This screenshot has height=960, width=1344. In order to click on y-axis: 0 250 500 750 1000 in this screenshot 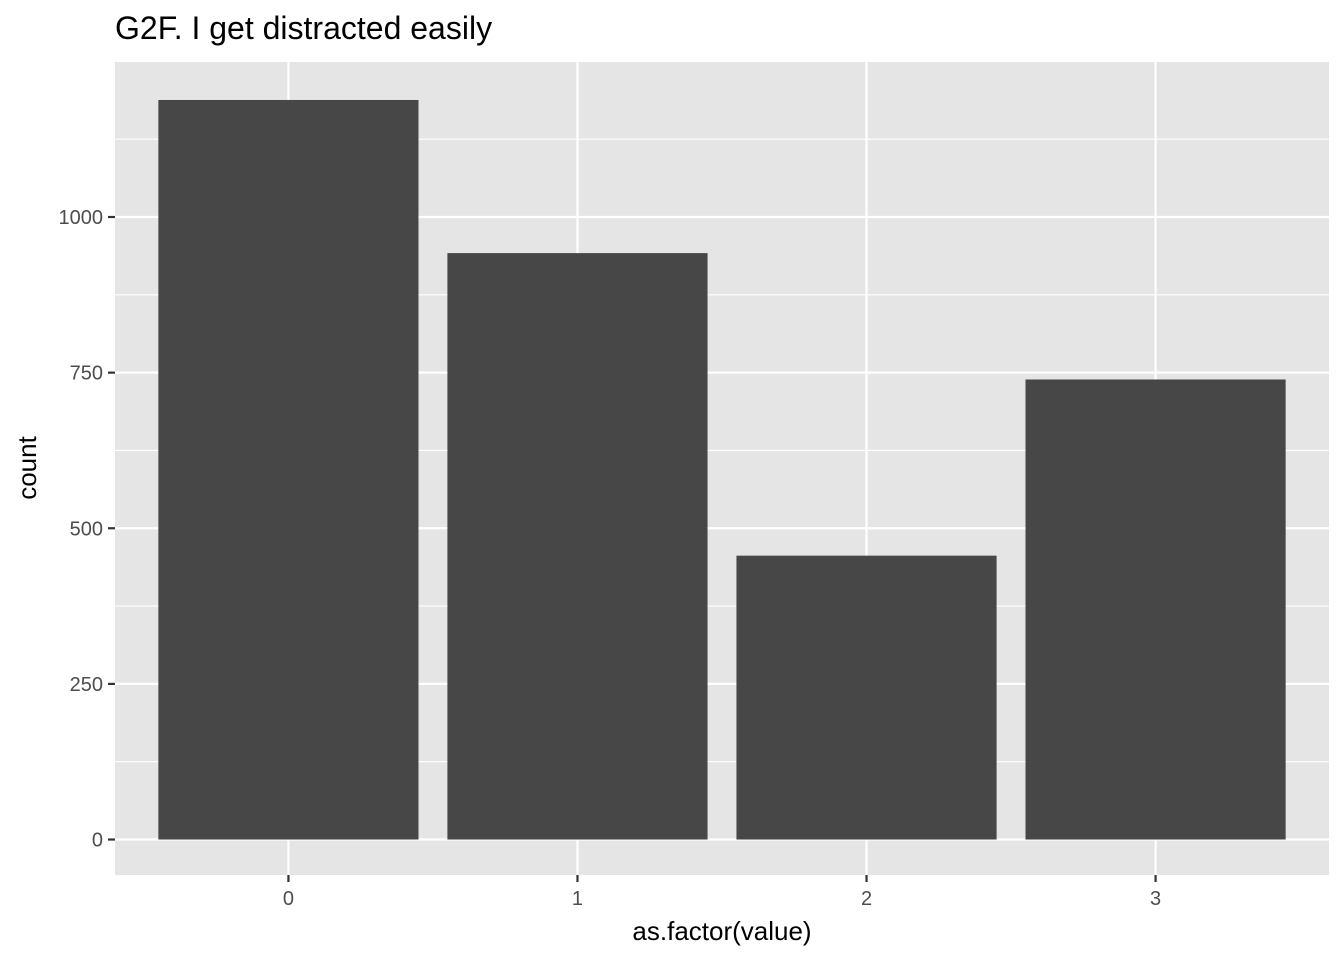, I will do `click(87, 529)`.